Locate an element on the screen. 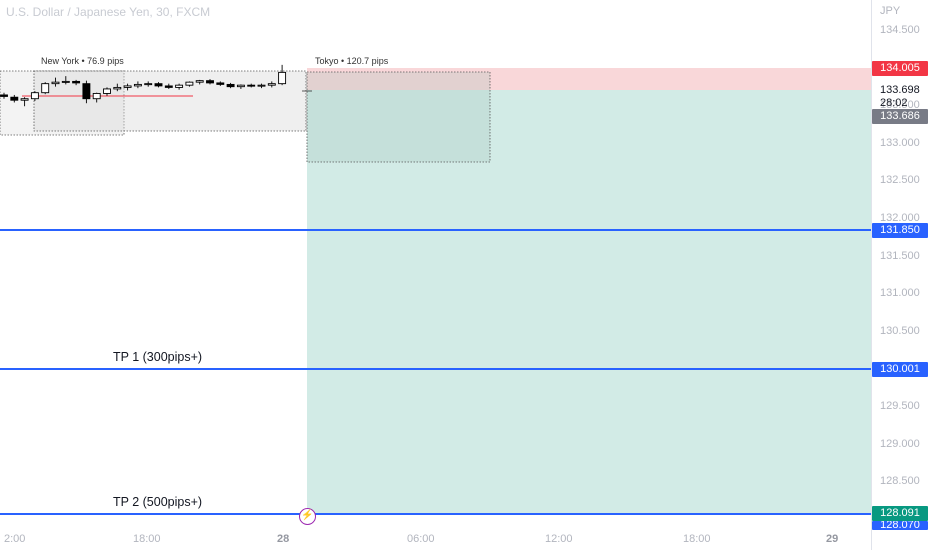  price-tick-label: 129.000 is located at coordinates (900, 443).